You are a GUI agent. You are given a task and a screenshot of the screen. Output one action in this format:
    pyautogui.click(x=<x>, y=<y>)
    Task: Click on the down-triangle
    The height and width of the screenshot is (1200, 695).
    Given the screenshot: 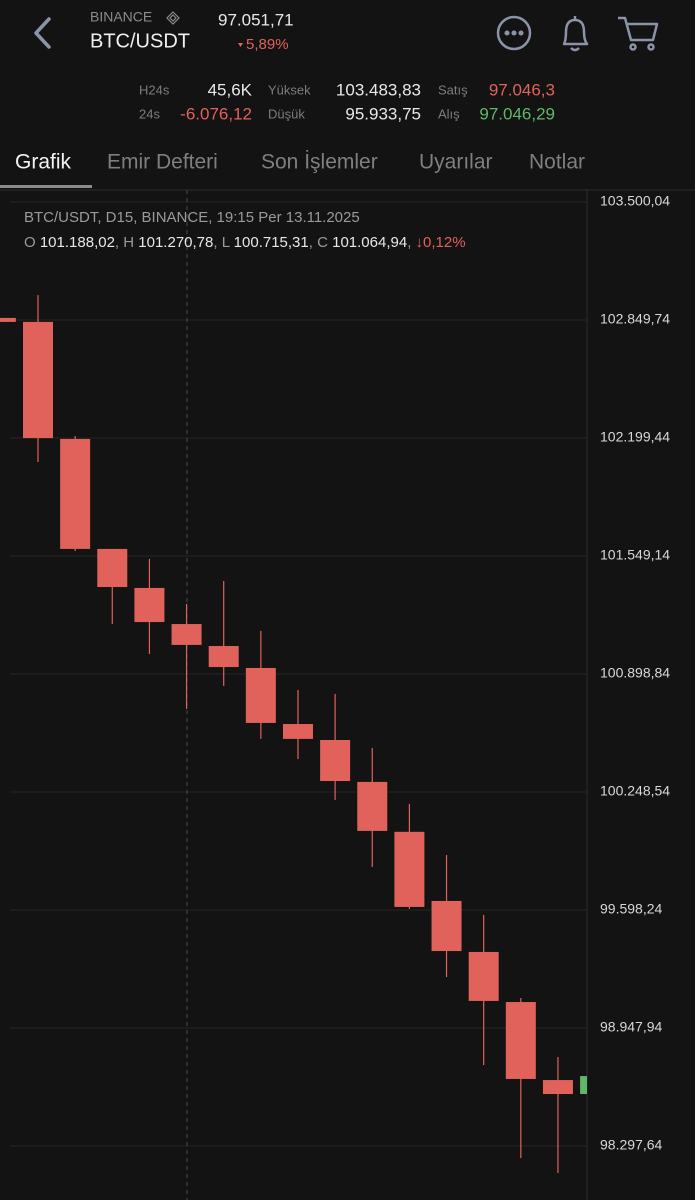 What is the action you would take?
    pyautogui.click(x=240, y=45)
    